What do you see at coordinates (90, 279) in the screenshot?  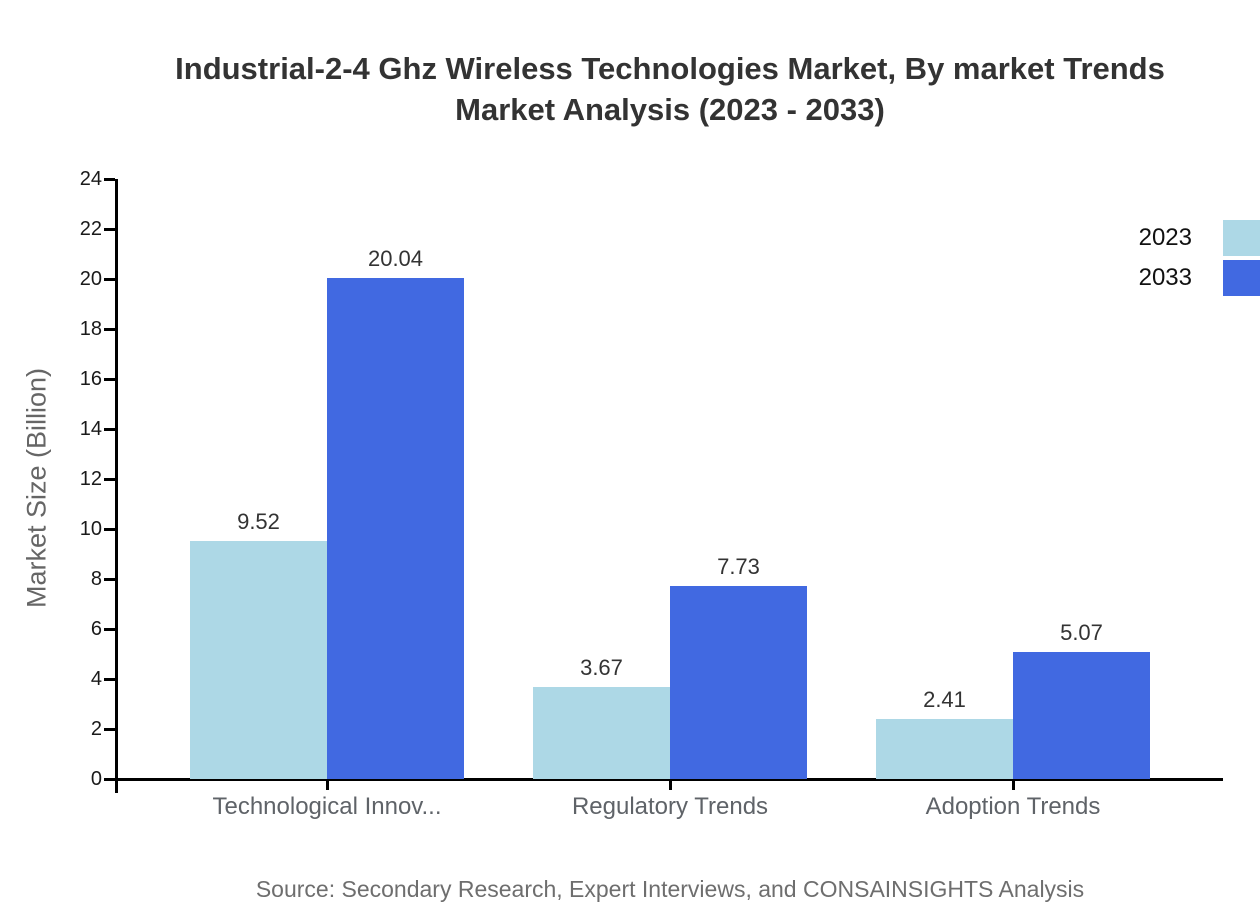 I see `y-axis-tick-label: 20` at bounding box center [90, 279].